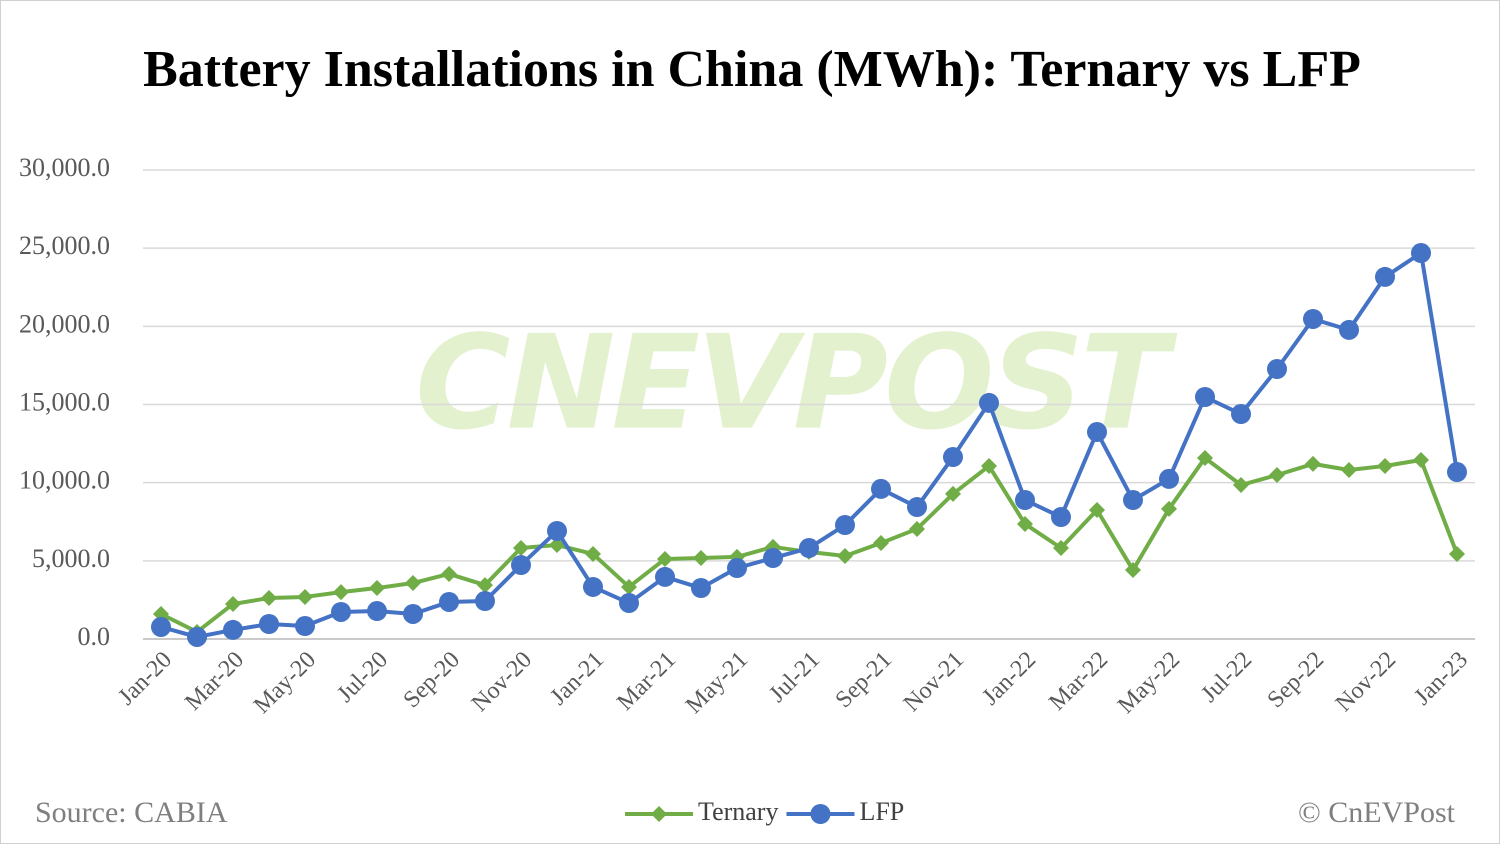 The height and width of the screenshot is (844, 1500). I want to click on watermark: CNEVPOST, so click(796, 383).